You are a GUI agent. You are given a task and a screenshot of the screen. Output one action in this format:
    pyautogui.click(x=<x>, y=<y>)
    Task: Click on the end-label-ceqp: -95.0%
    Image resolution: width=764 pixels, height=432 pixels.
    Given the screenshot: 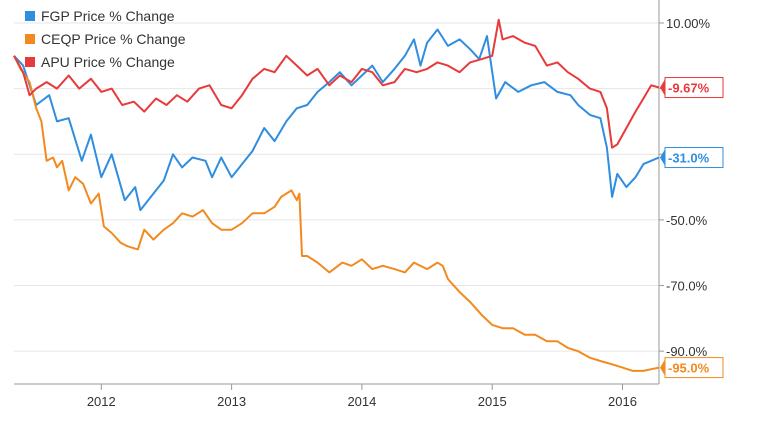 What is the action you would take?
    pyautogui.click(x=689, y=368)
    